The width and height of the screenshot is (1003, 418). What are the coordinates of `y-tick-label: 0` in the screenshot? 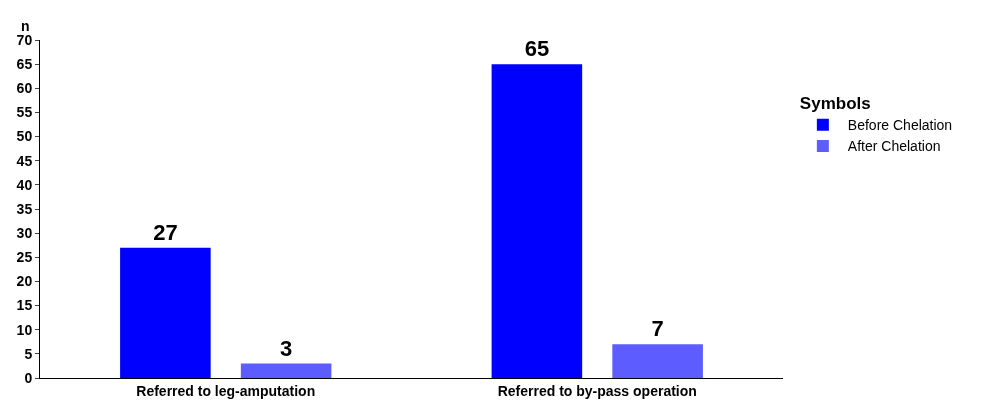 It's located at (28, 377).